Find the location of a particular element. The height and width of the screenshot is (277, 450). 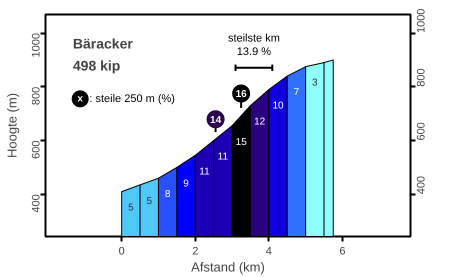

x-tick-label: 4 is located at coordinates (269, 252).